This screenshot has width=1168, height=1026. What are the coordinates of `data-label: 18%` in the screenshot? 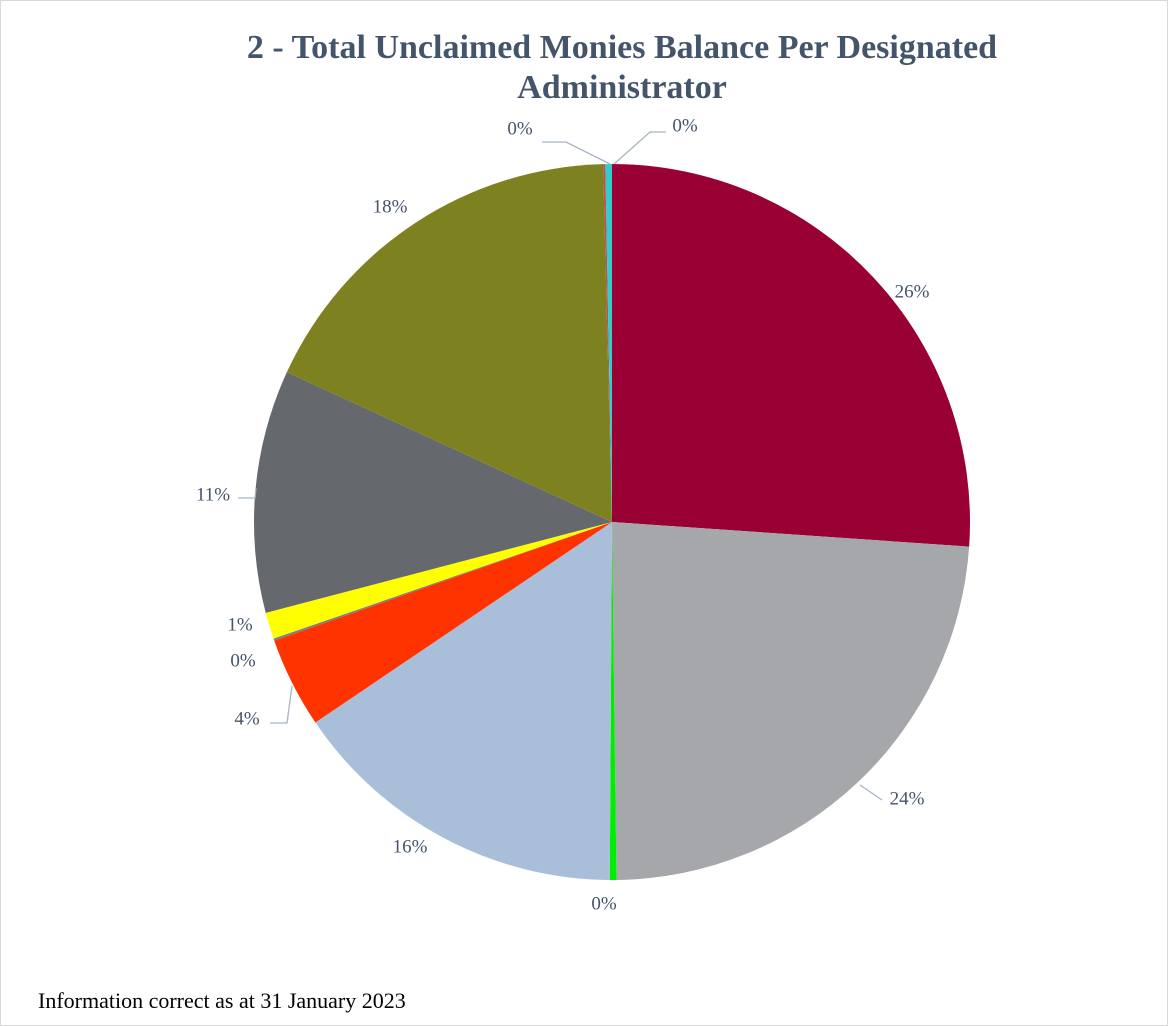 It's located at (390, 206).